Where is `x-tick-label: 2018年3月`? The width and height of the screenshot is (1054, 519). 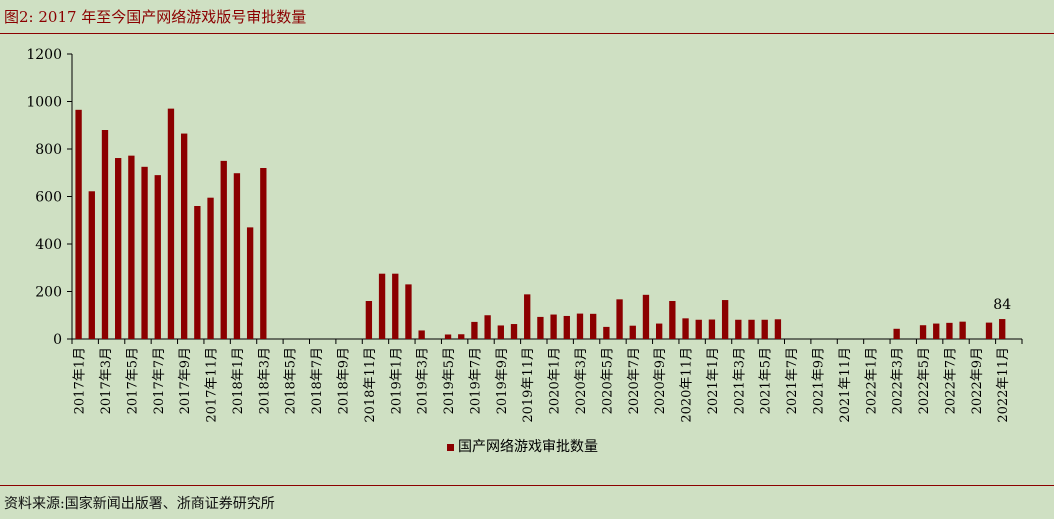 x-tick-label: 2018年3月 is located at coordinates (264, 380).